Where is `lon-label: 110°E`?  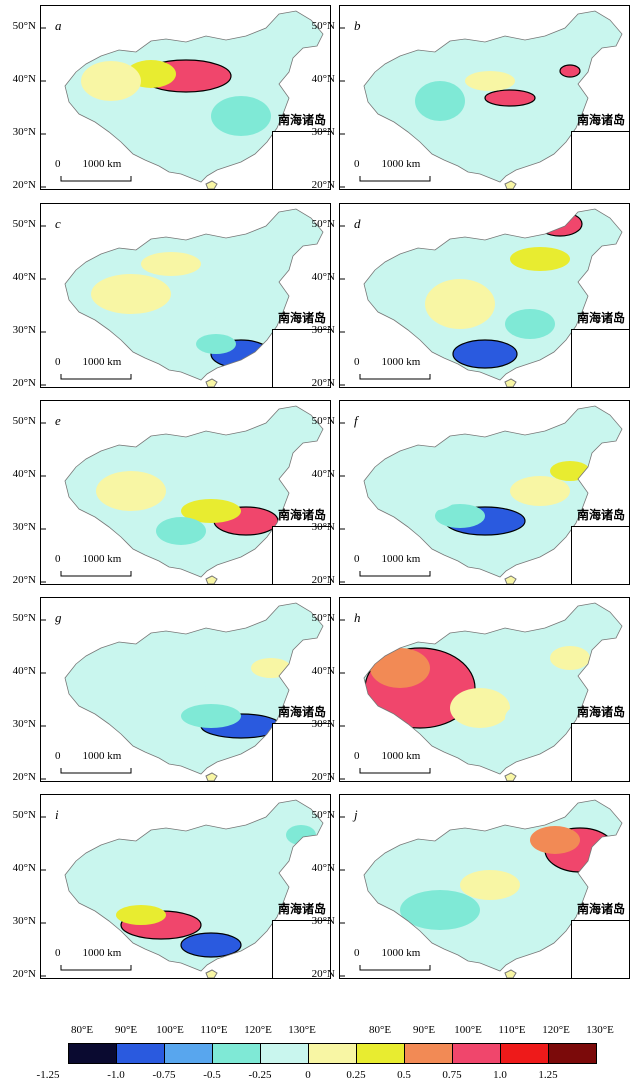 lon-label: 110°E is located at coordinates (214, 1030).